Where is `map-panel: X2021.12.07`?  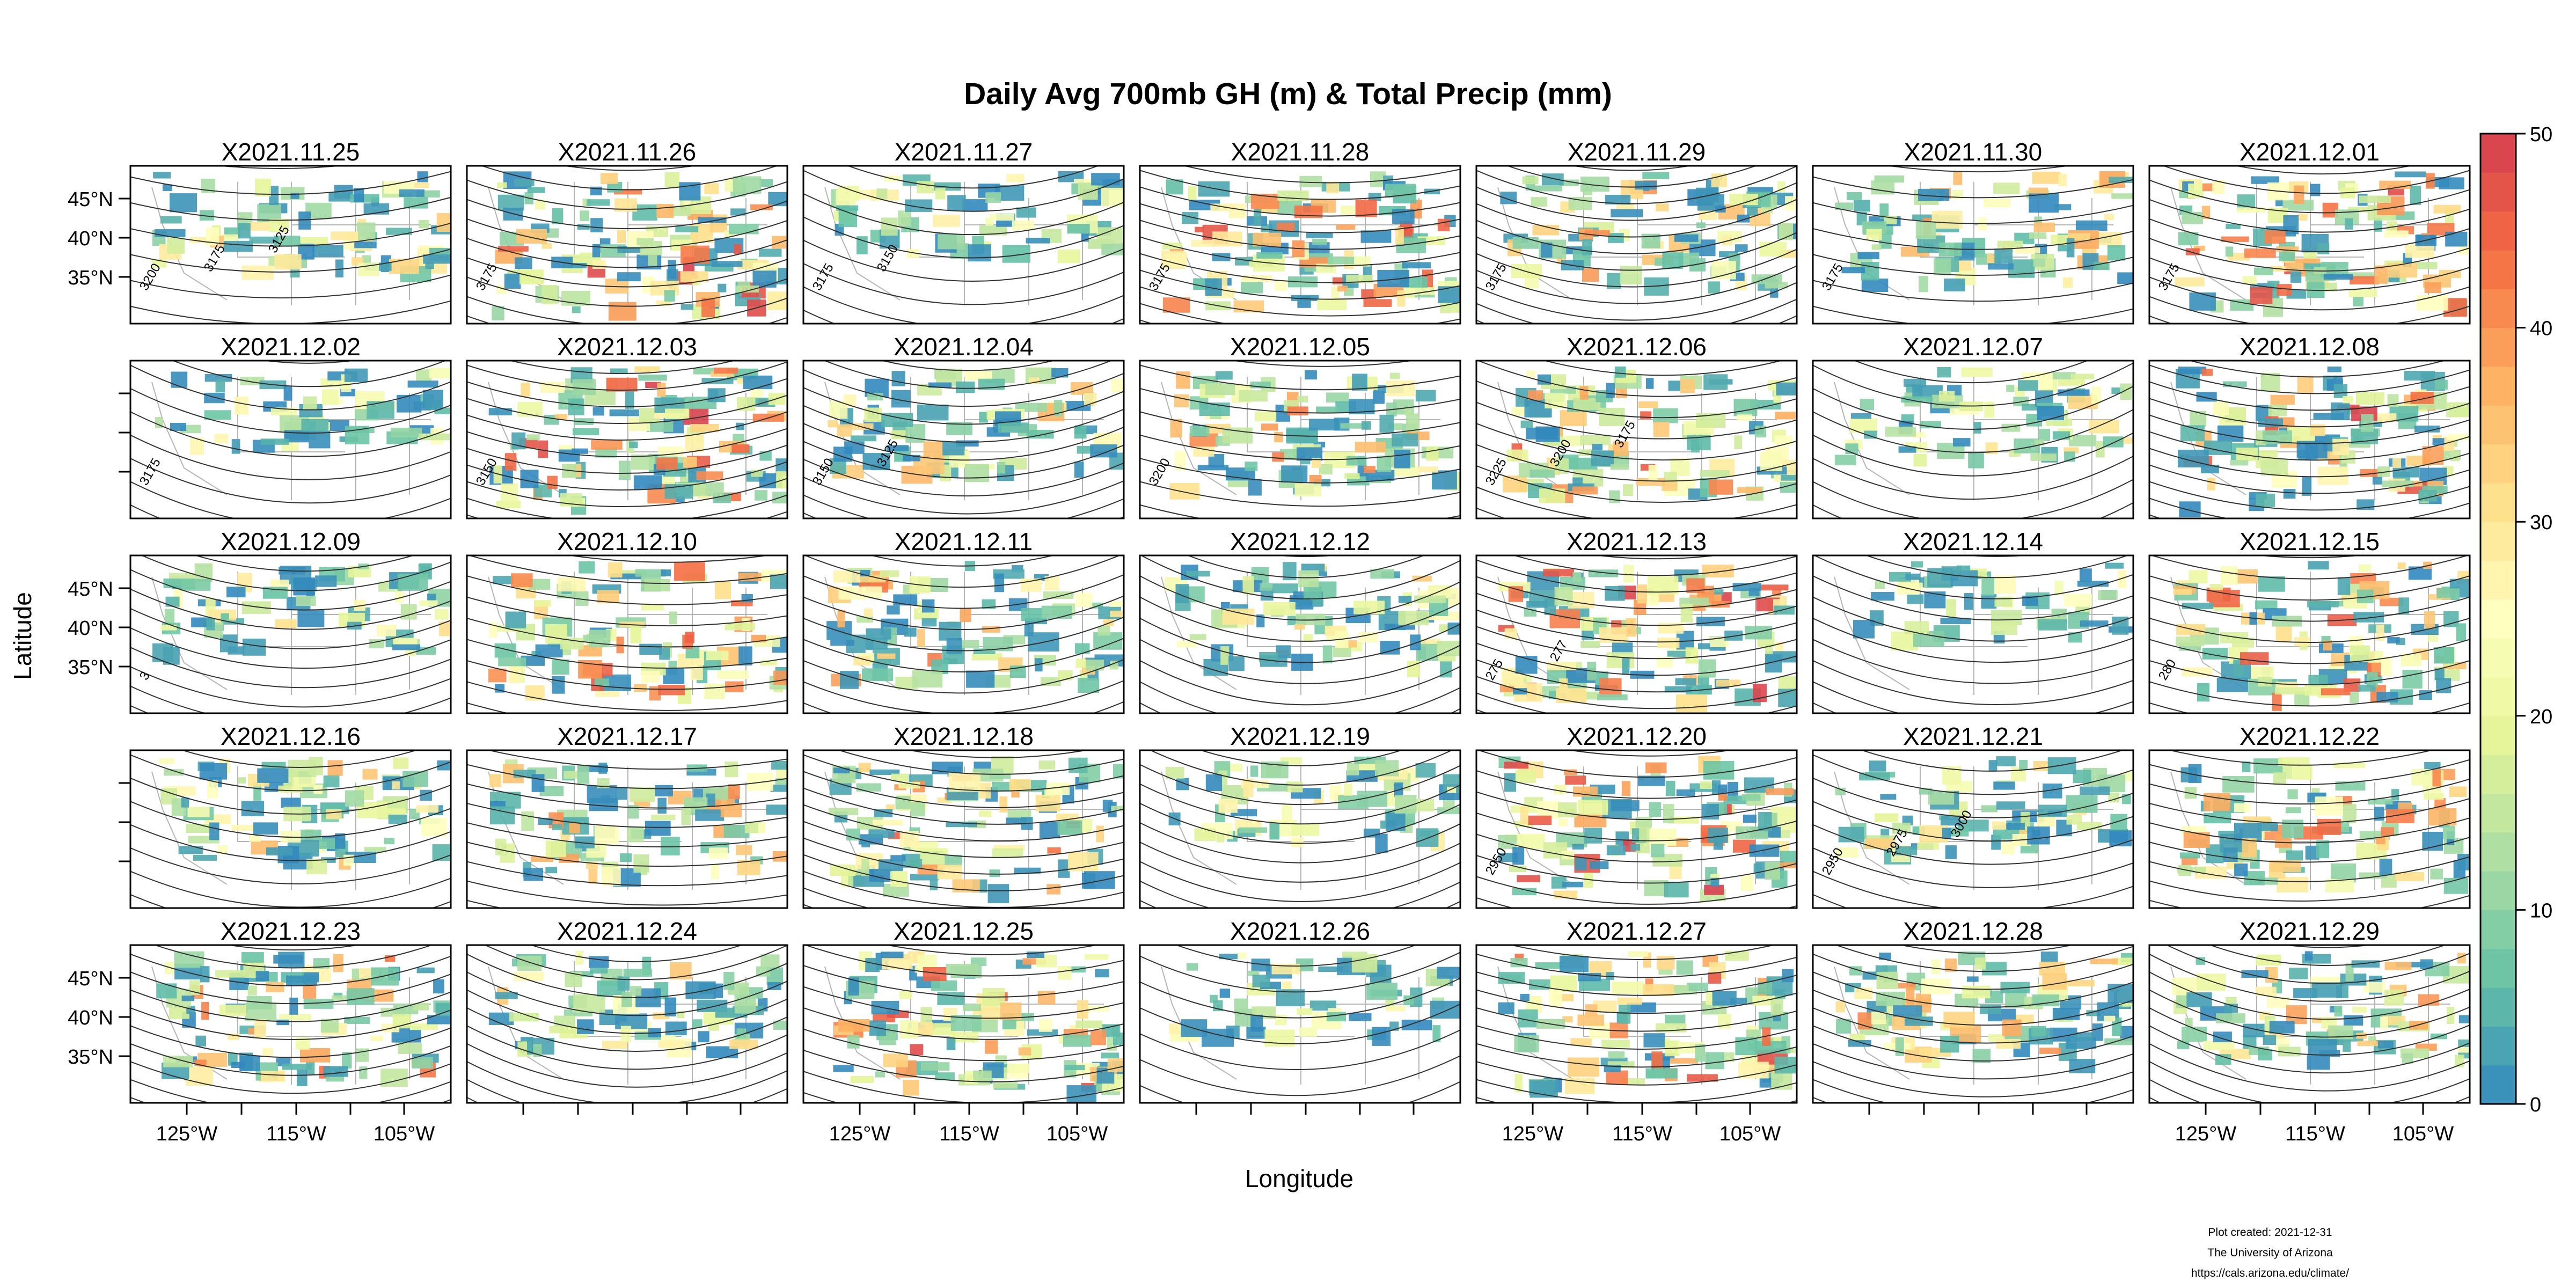
map-panel: X2021.12.07 is located at coordinates (1973, 426).